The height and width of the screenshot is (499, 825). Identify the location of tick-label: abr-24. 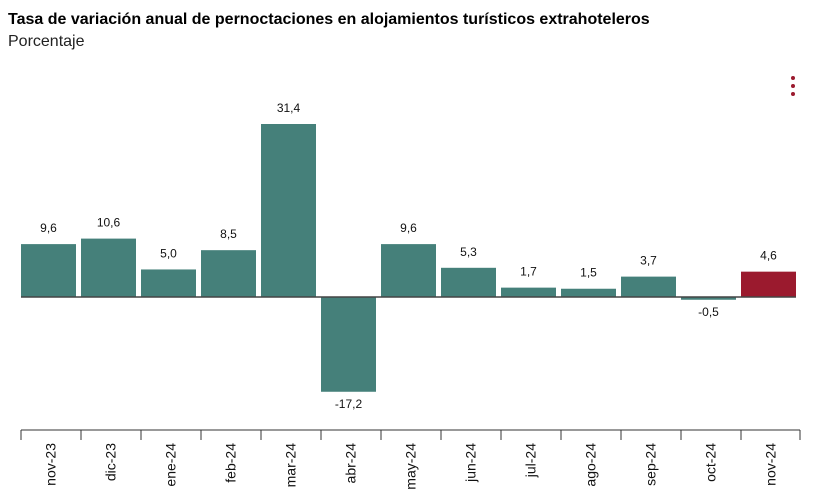
(351, 463).